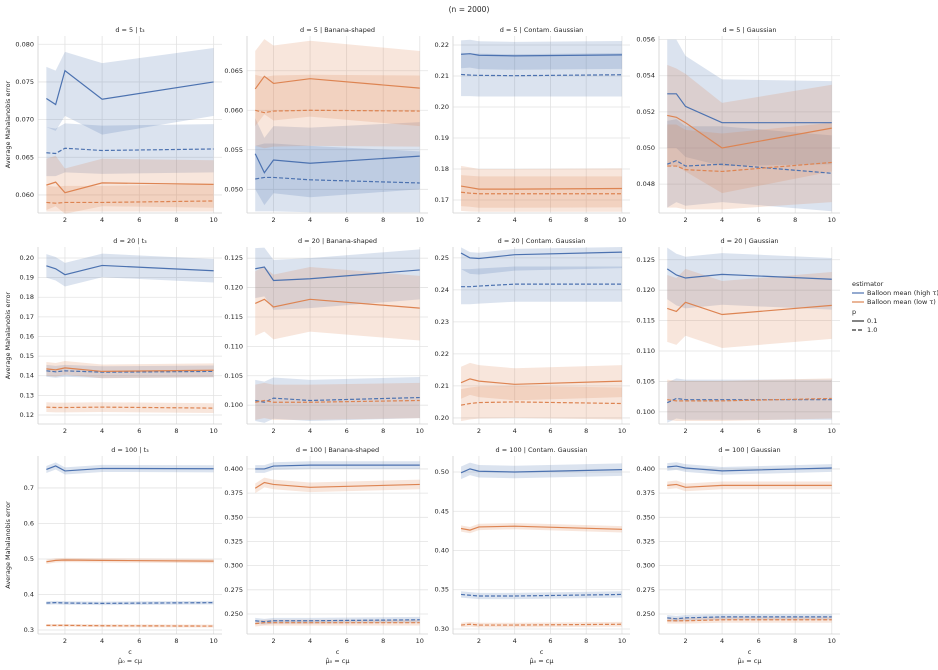  I want to click on subplot-title: d = 5 | t₃, so click(130, 30).